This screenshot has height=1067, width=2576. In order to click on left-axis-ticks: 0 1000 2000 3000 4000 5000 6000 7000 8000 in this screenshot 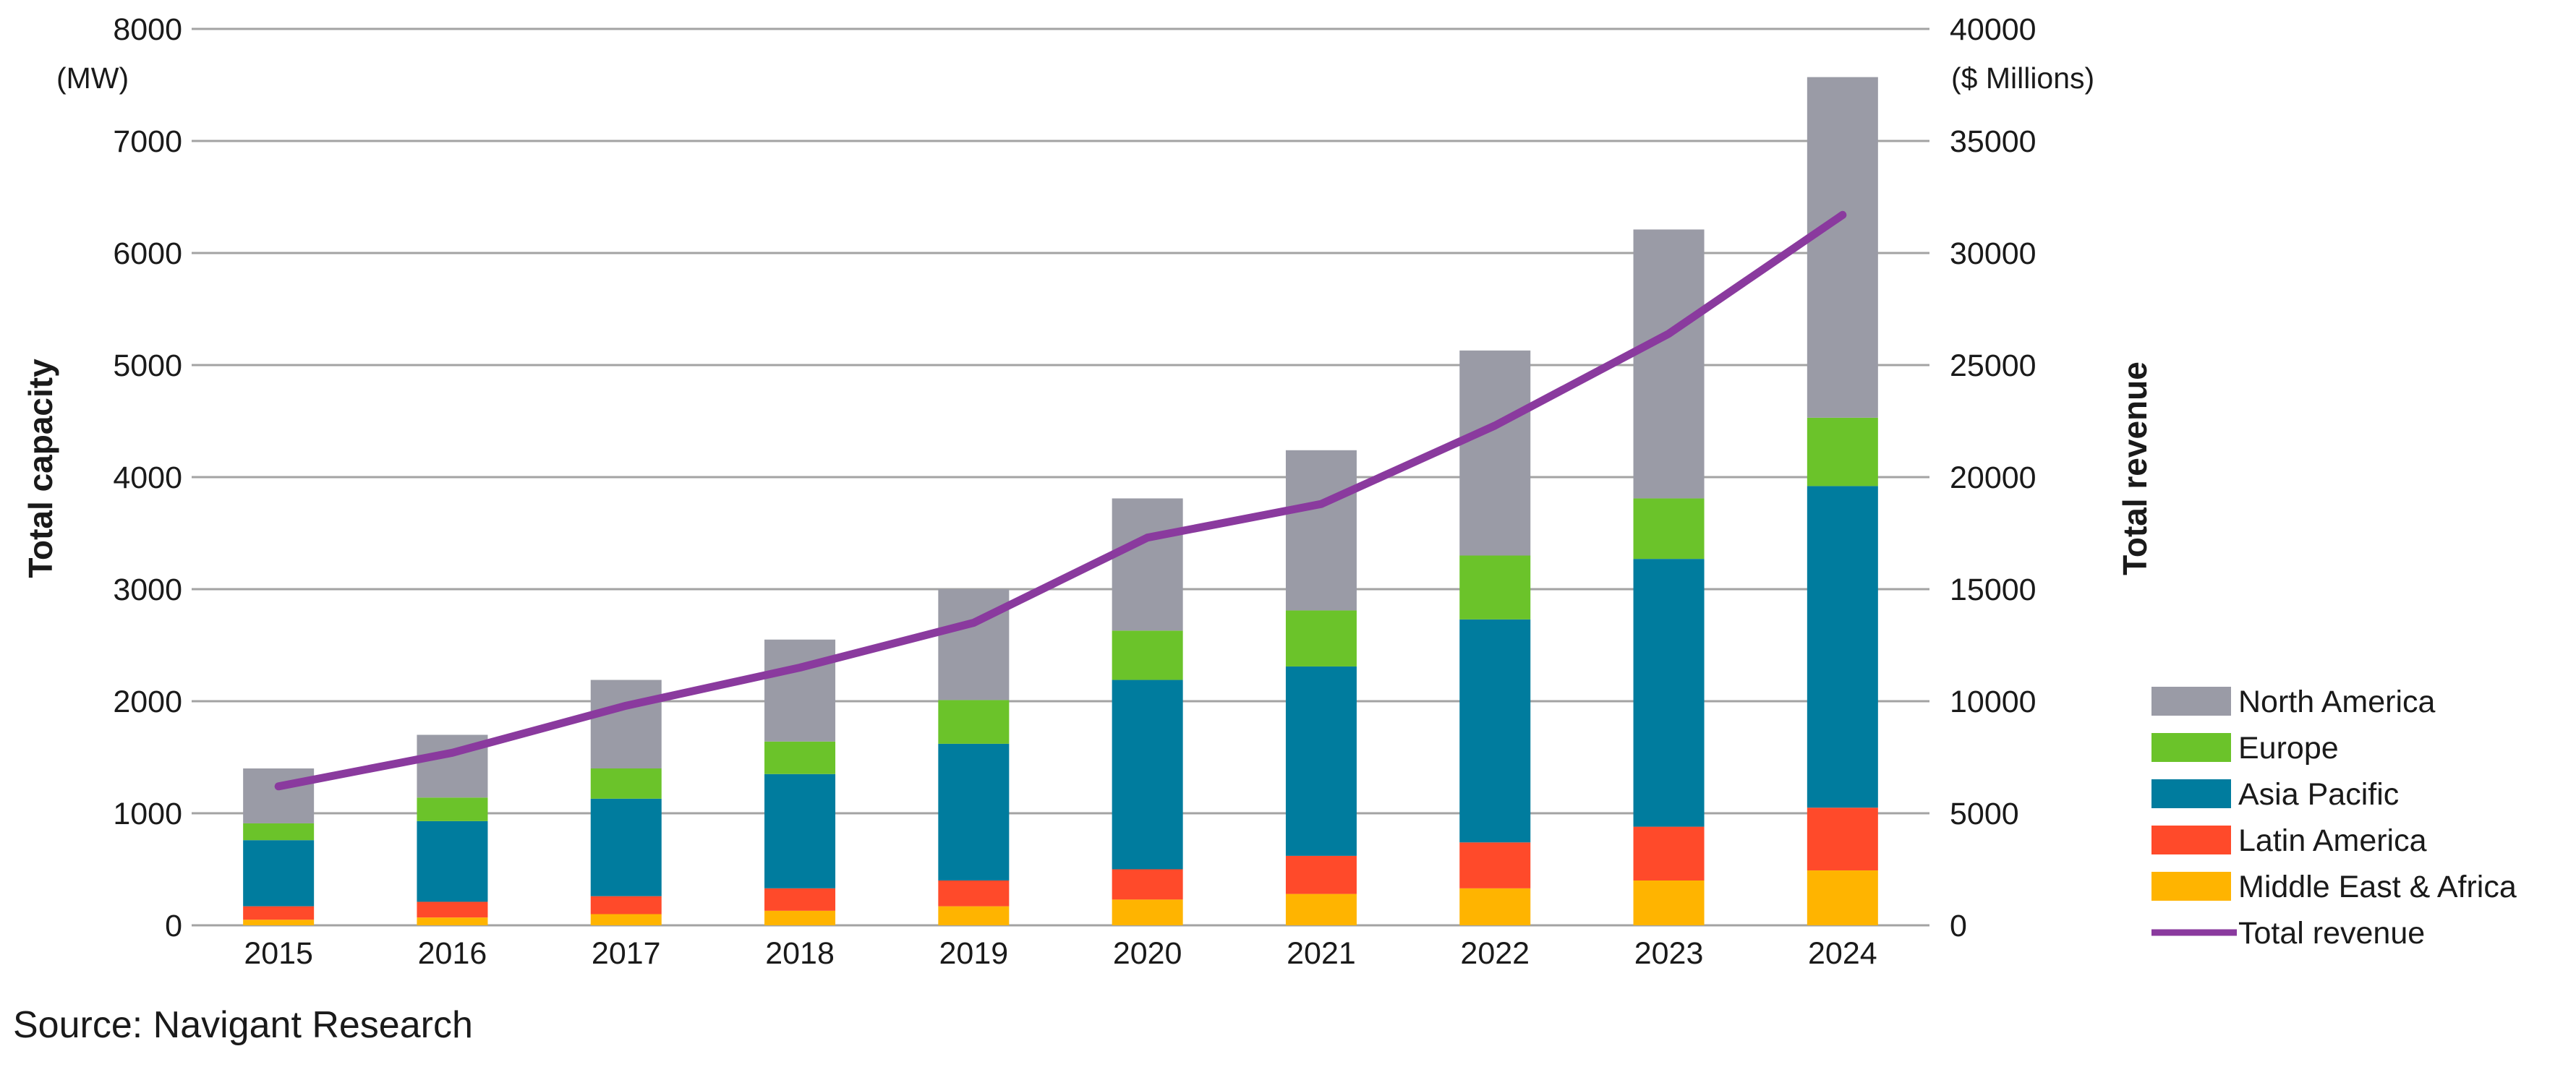, I will do `click(147, 477)`.